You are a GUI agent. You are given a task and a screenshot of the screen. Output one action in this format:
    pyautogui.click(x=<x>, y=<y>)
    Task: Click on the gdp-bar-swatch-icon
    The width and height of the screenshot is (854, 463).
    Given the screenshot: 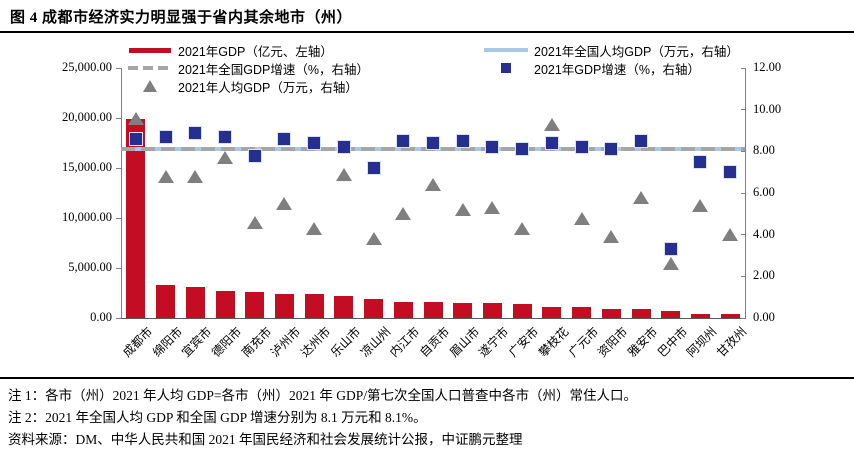 What is the action you would take?
    pyautogui.click(x=150, y=50)
    